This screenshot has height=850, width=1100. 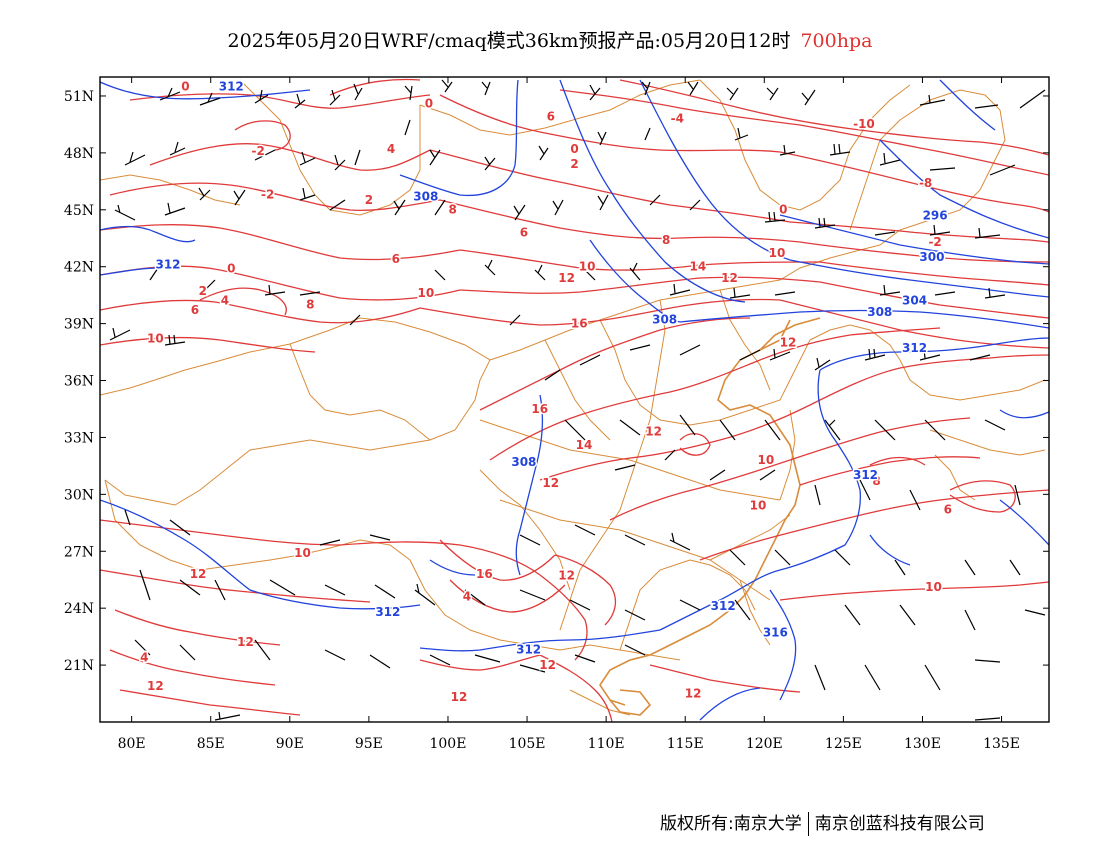 What do you see at coordinates (79, 438) in the screenshot?
I see `lat-tick-label: 33N` at bounding box center [79, 438].